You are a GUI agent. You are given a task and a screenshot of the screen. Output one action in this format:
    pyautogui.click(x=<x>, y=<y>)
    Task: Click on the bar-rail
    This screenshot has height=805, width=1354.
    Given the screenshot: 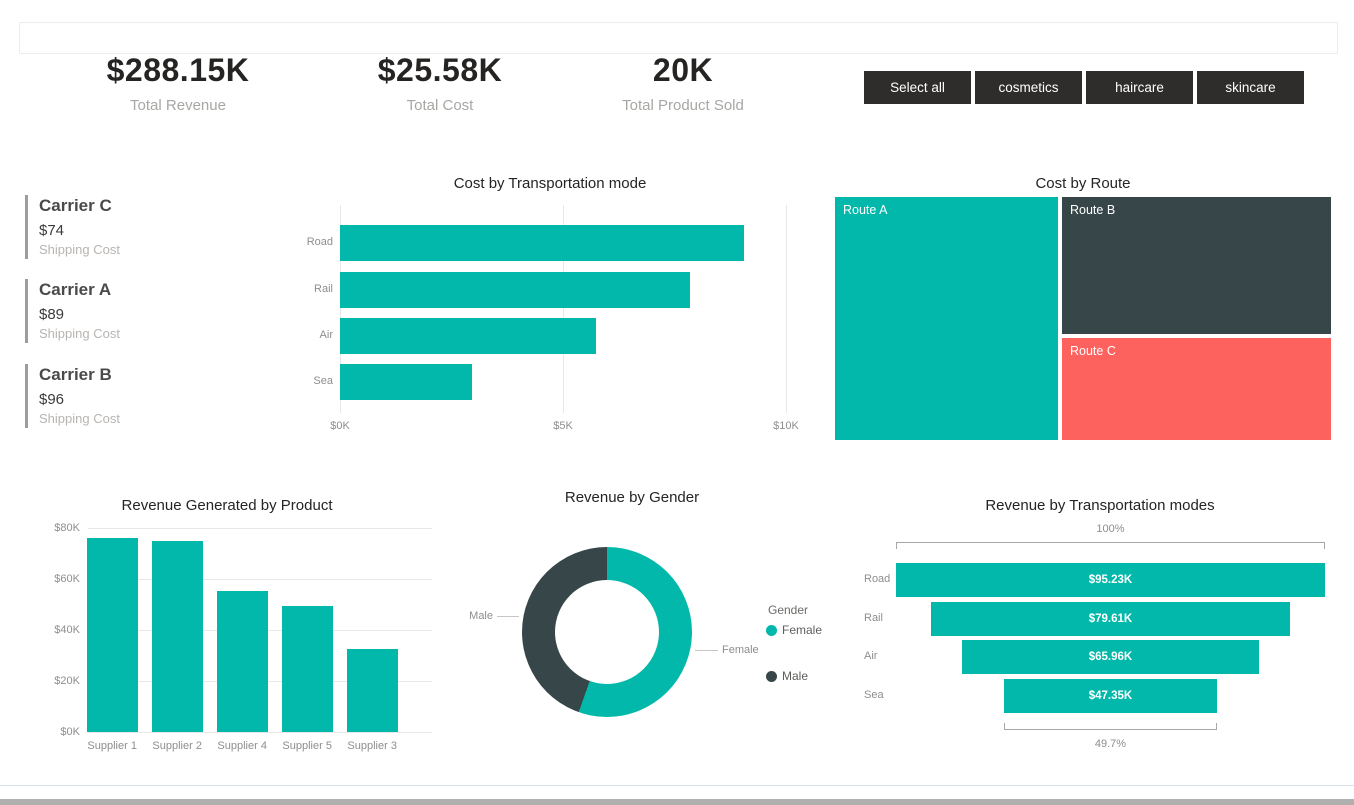 What is the action you would take?
    pyautogui.click(x=515, y=289)
    